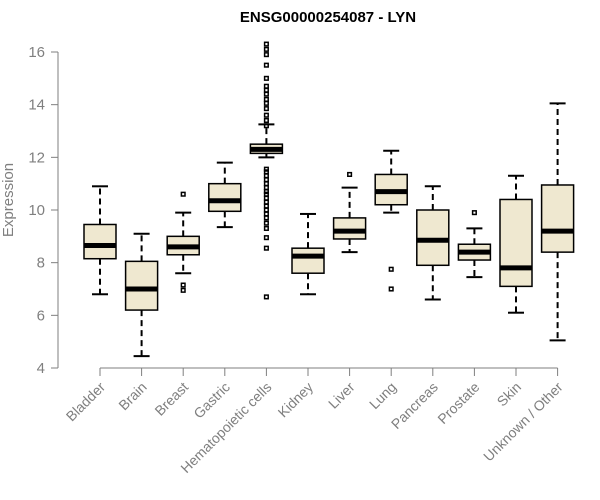  What do you see at coordinates (296, 400) in the screenshot?
I see `x-tick-label: Kidney` at bounding box center [296, 400].